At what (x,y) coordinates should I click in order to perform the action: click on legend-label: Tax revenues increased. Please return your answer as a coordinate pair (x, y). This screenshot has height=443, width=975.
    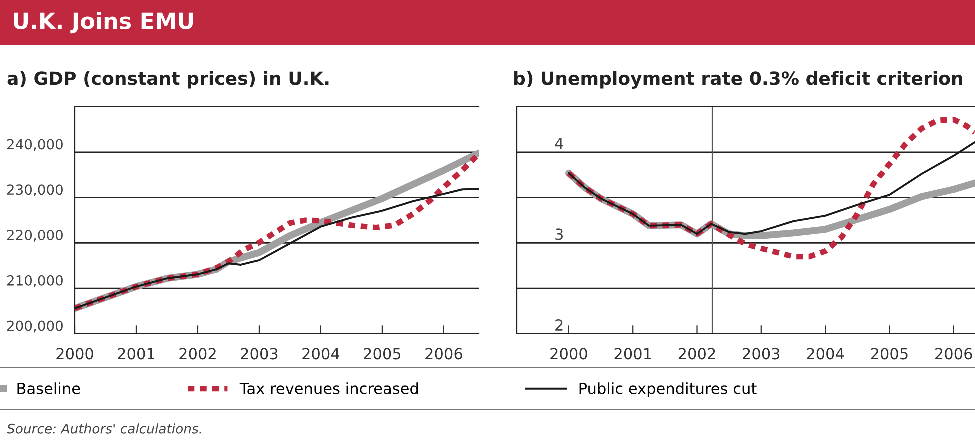
    Looking at the image, I should click on (329, 388).